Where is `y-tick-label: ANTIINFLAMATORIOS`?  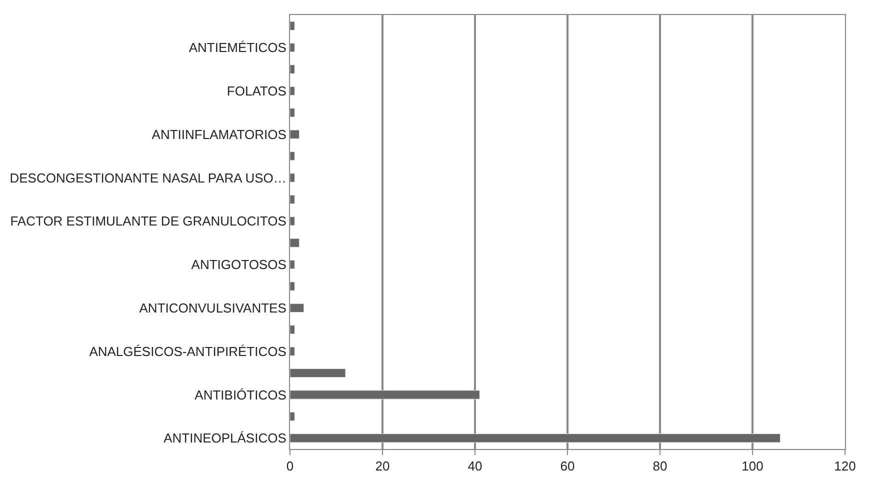
y-tick-label: ANTIINFLAMATORIOS is located at coordinates (219, 134).